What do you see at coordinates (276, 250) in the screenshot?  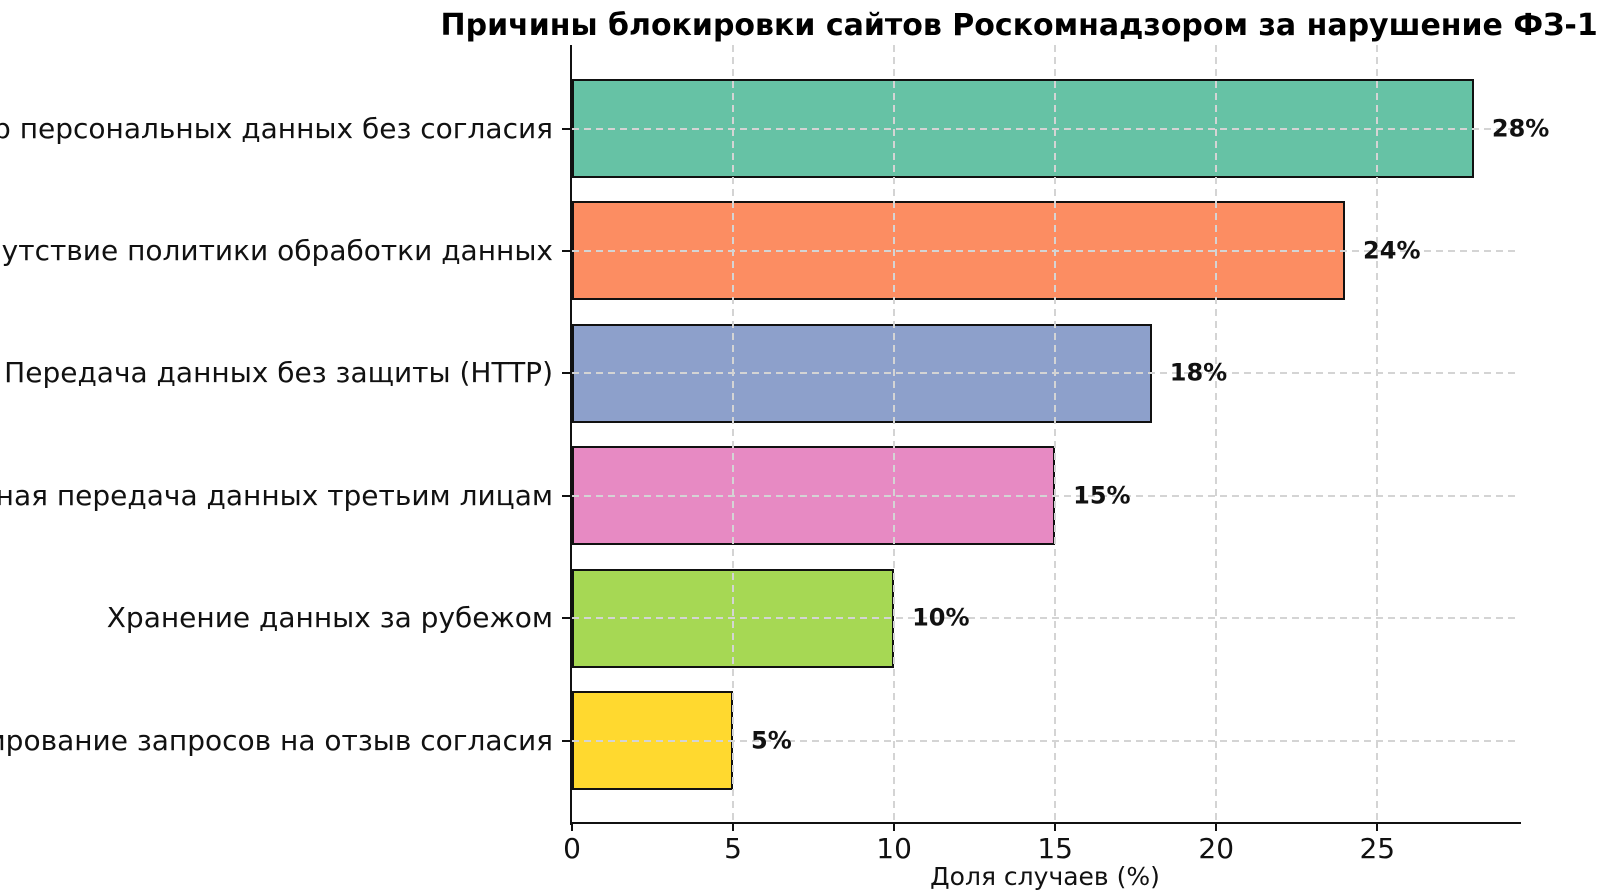 I see `y-category-label: Отсутствие политики обработки данных` at bounding box center [276, 250].